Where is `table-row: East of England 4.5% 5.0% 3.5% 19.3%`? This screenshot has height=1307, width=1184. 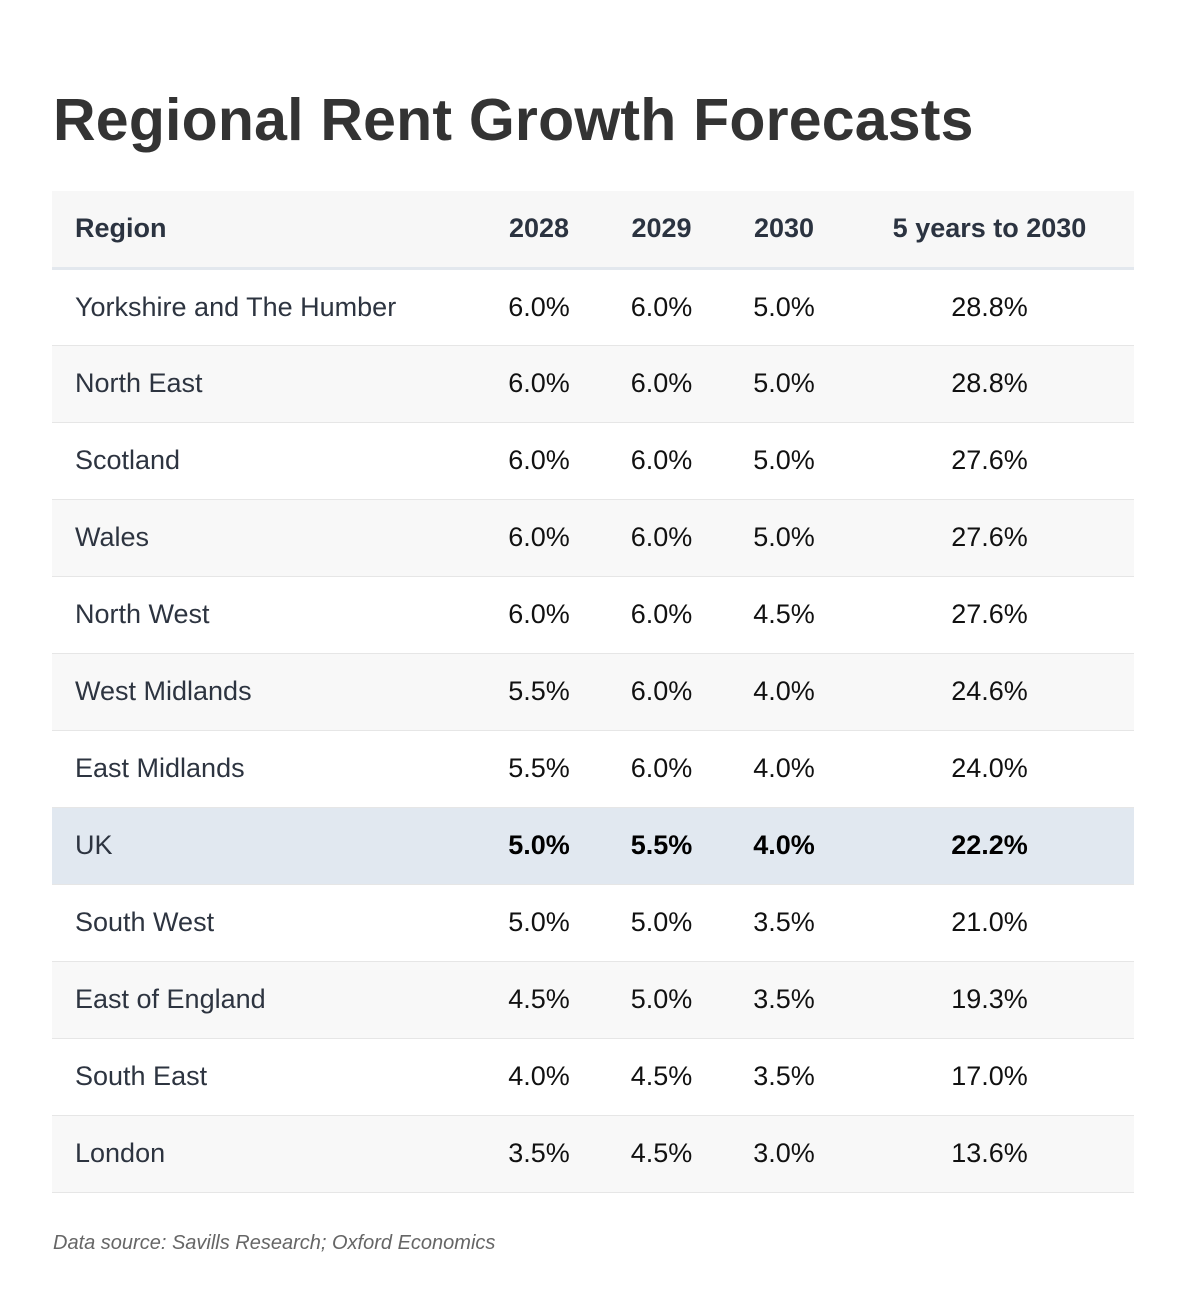
table-row: East of England 4.5% 5.0% 3.5% 19.3% is located at coordinates (593, 1000).